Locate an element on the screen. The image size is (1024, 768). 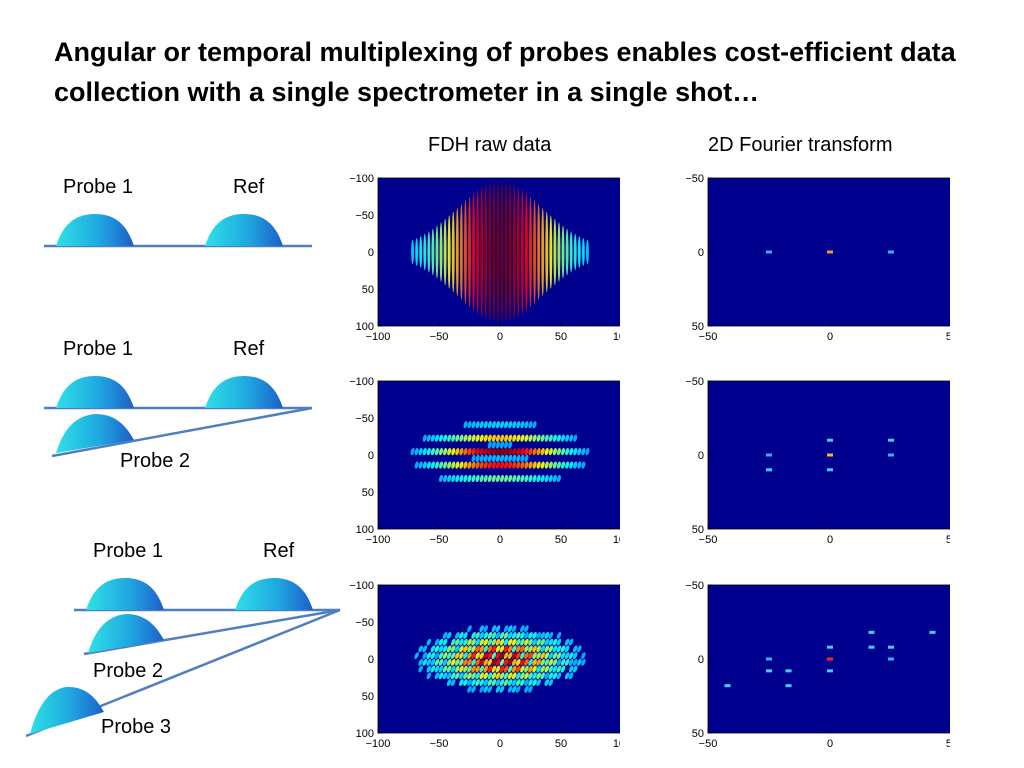
label-probe2-d2: Probe 2 is located at coordinates (155, 461).